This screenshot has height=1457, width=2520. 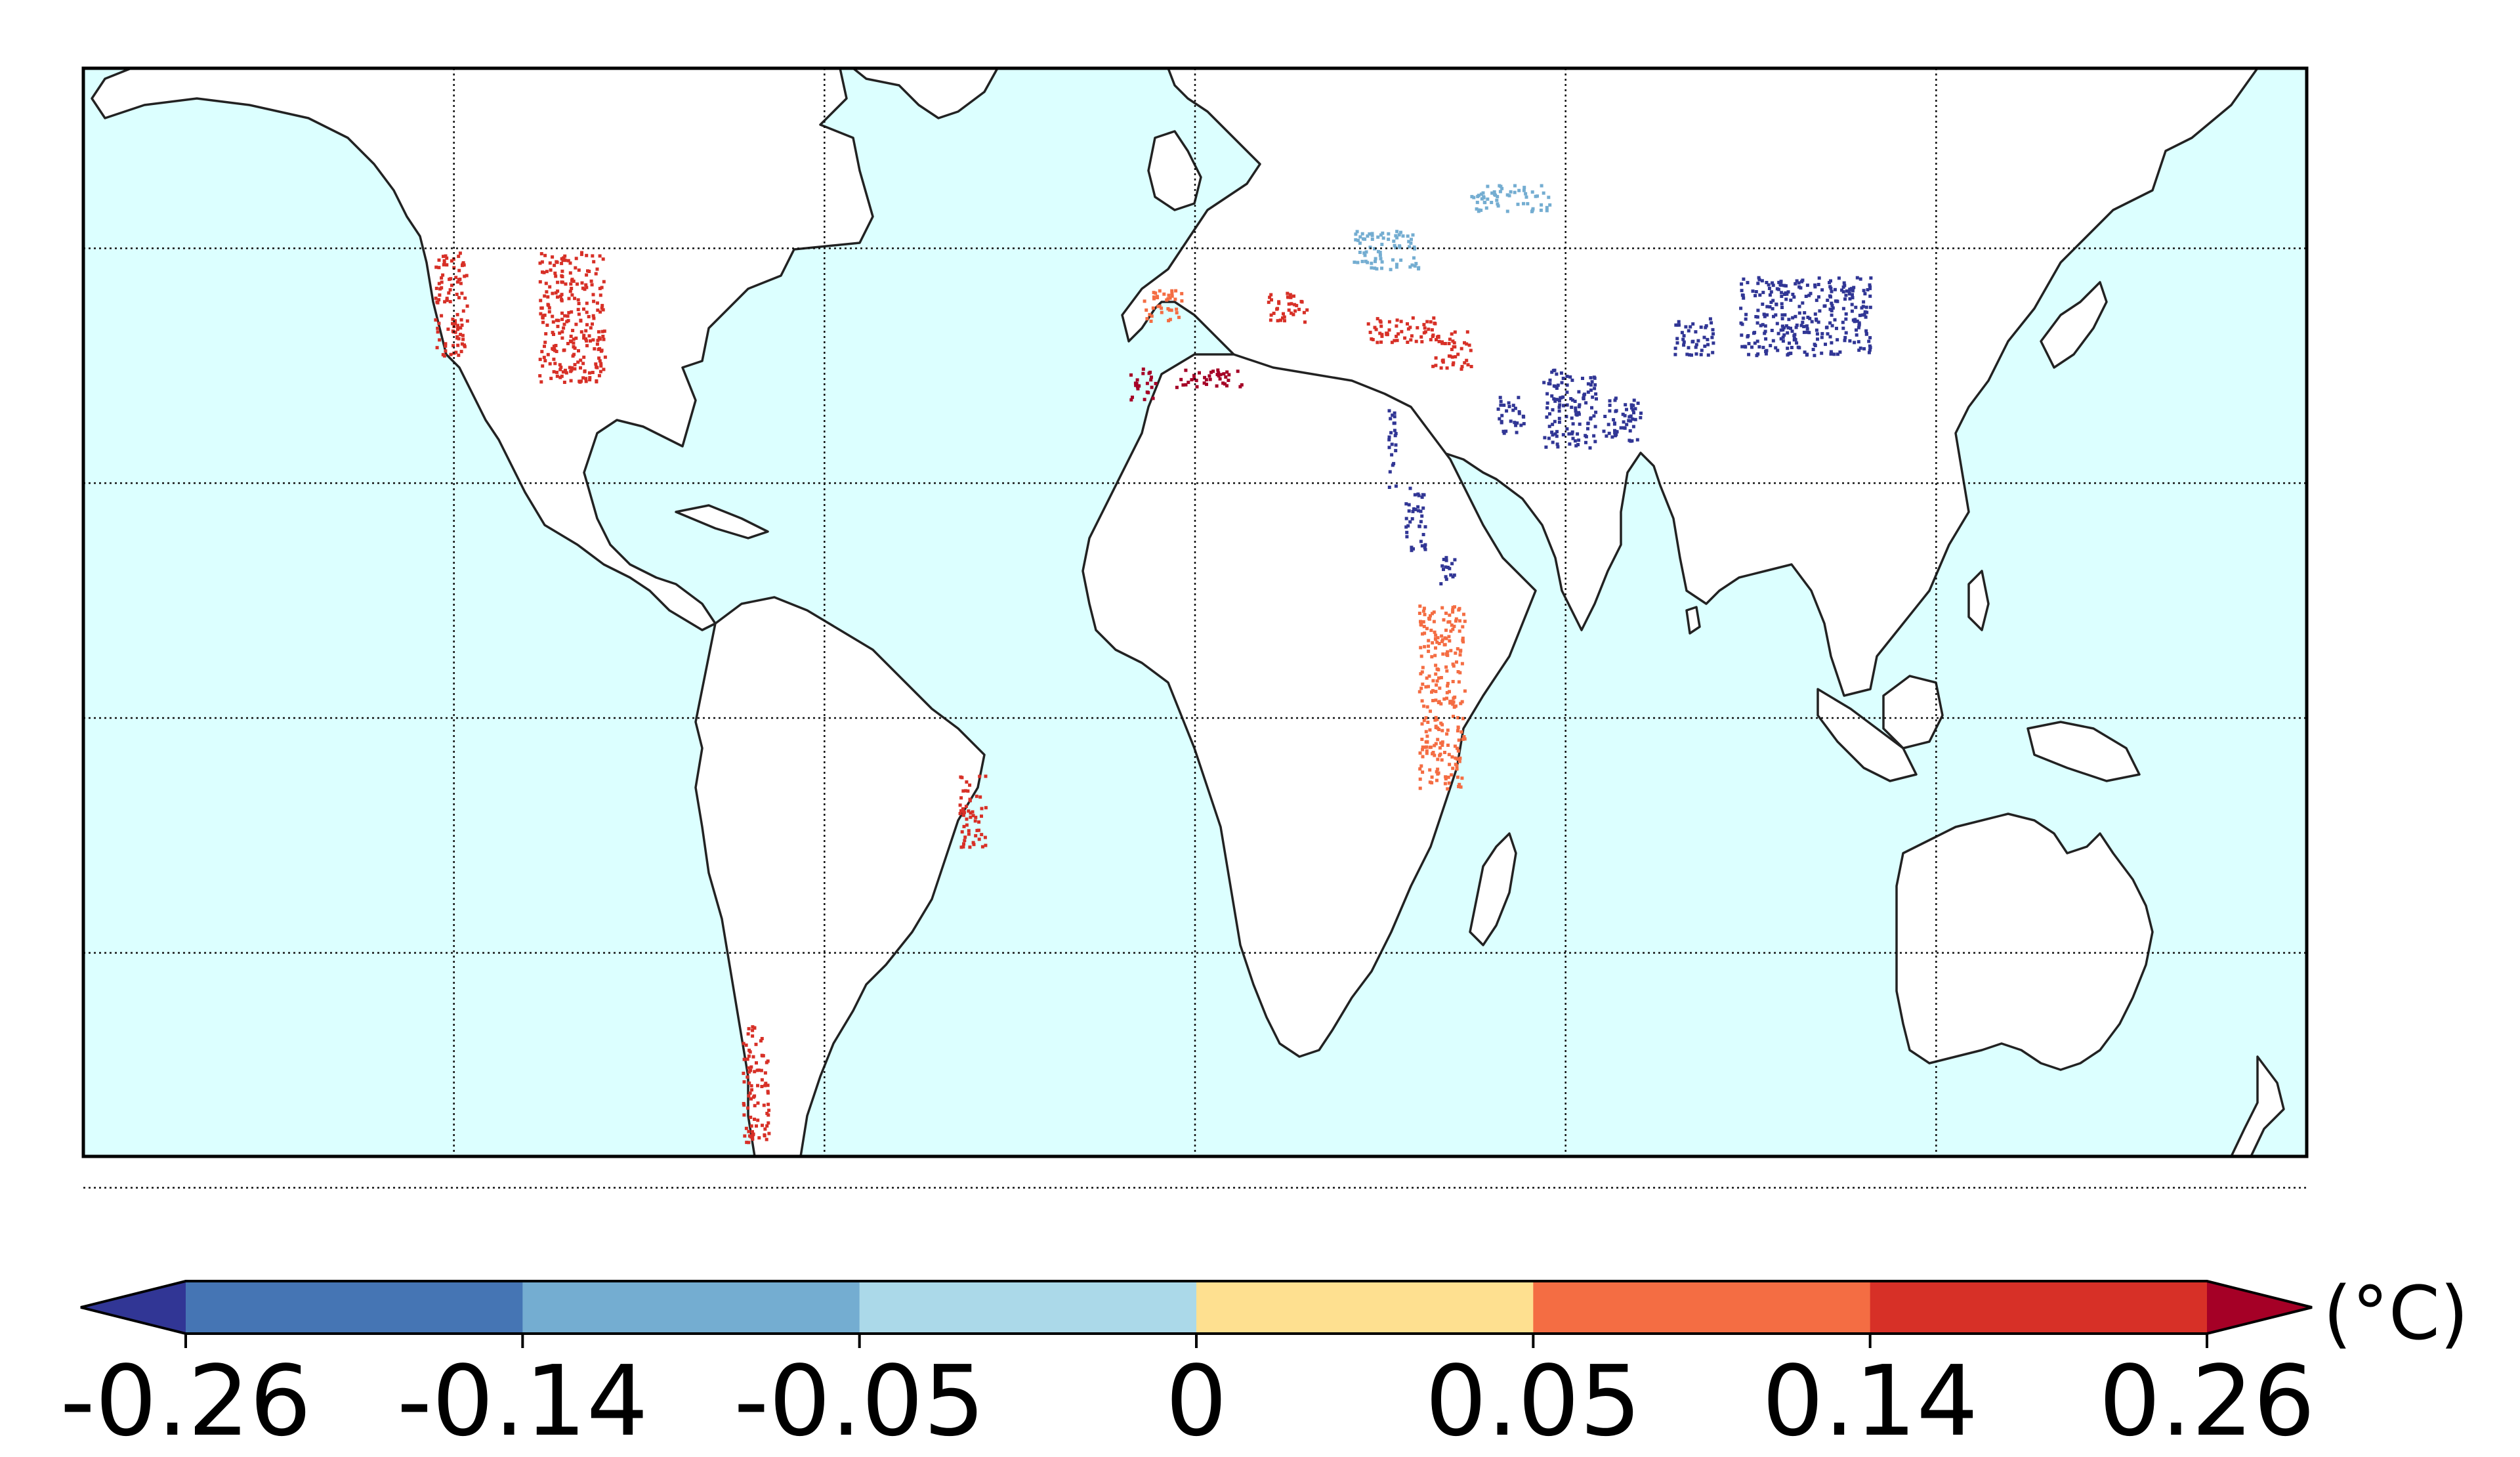 What do you see at coordinates (482, 349) in the screenshot?
I see `north-america` at bounding box center [482, 349].